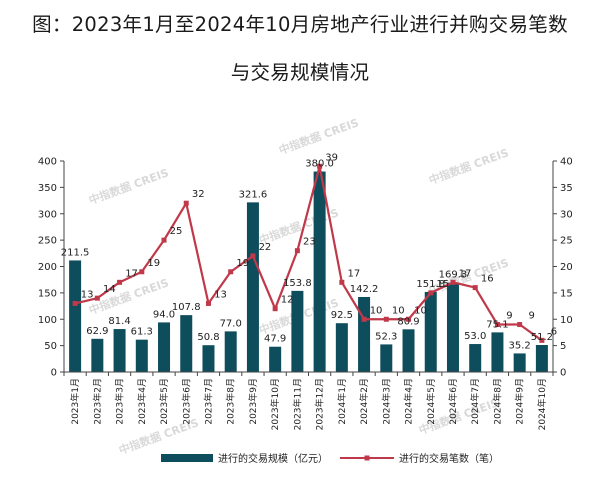 This screenshot has width=600, height=477. I want to click on y-right-tick-label: 35, so click(566, 188).